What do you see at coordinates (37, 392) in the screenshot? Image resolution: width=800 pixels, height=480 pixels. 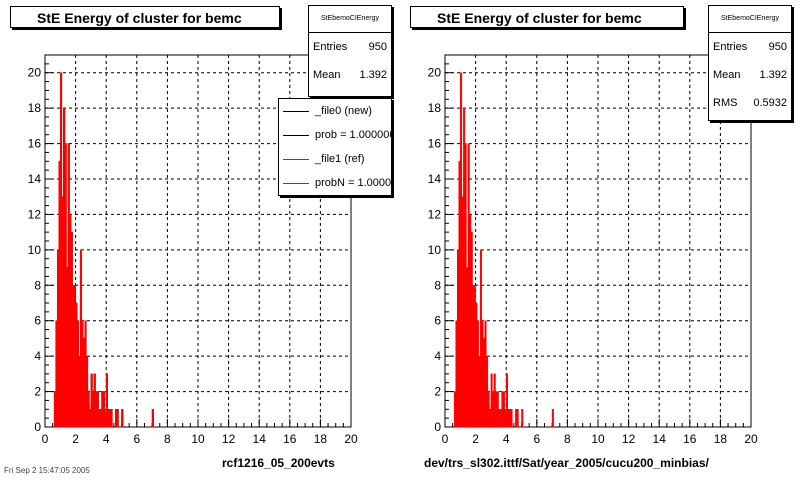 I see `left-y-tick-label: 2` at bounding box center [37, 392].